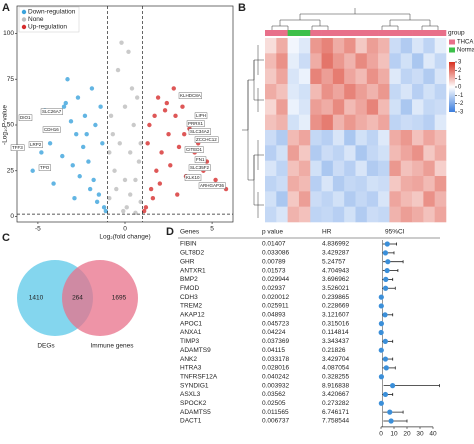 This screenshot has width=474, height=444. What do you see at coordinates (170, 232) in the screenshot?
I see `panel-label: D` at bounding box center [170, 232].